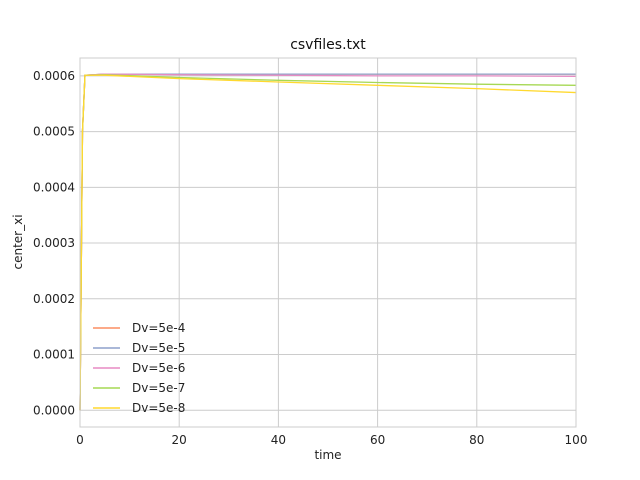 The width and height of the screenshot is (640, 480). Describe the element at coordinates (328, 45) in the screenshot. I see `chart-title: csvfiles.txt` at that location.